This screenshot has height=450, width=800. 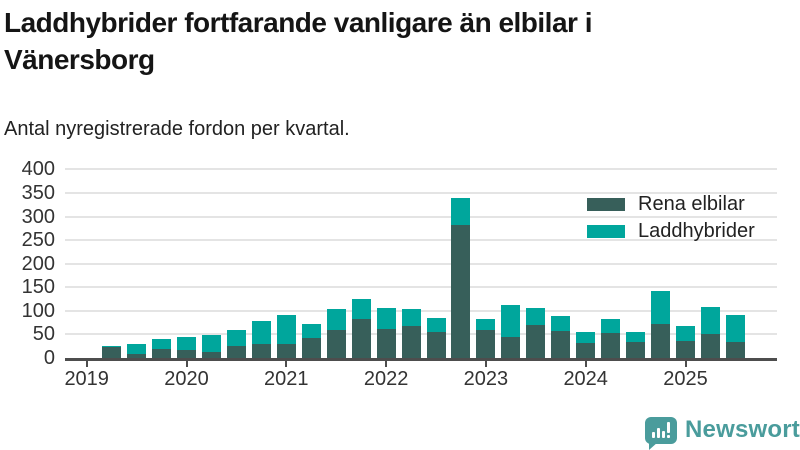 What do you see at coordinates (186, 379) in the screenshot?
I see `x-axis-tick-label: 2020` at bounding box center [186, 379].